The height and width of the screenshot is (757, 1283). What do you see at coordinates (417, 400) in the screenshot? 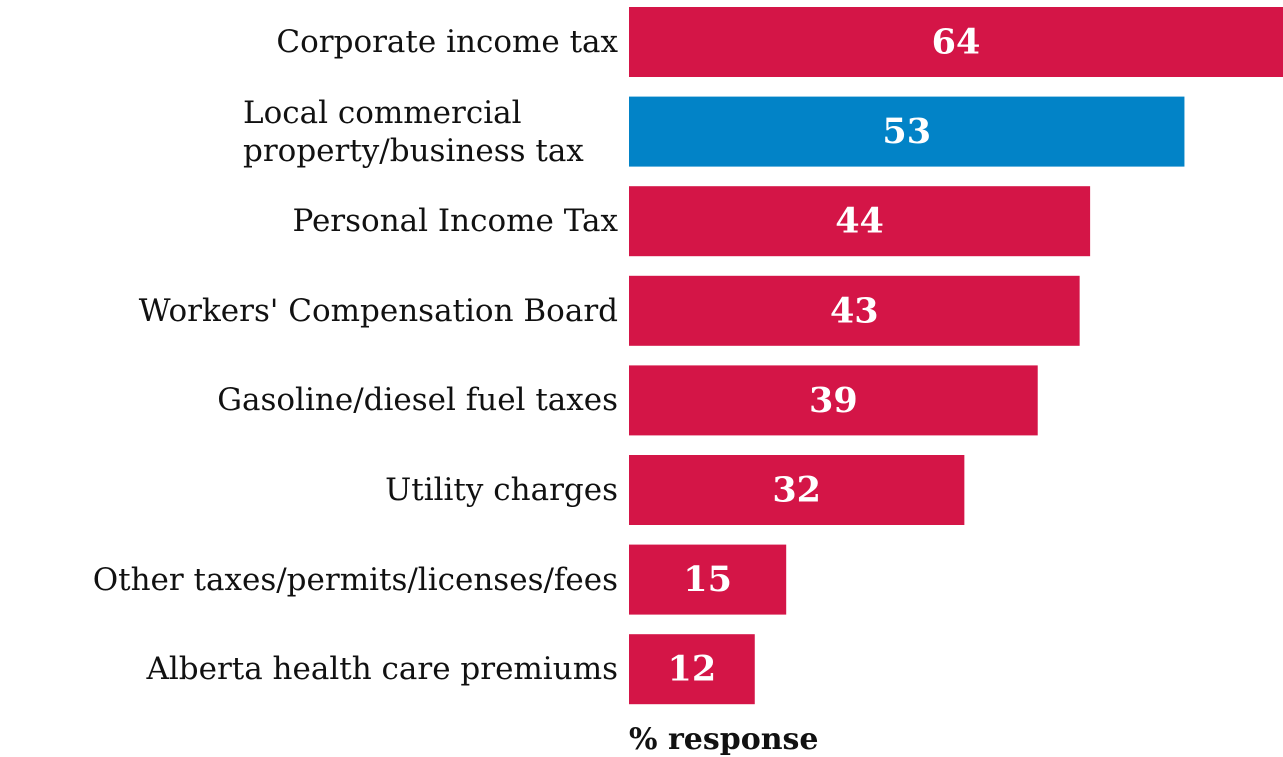
I see `category-label: Gasoline/diesel fuel taxes` at bounding box center [417, 400].